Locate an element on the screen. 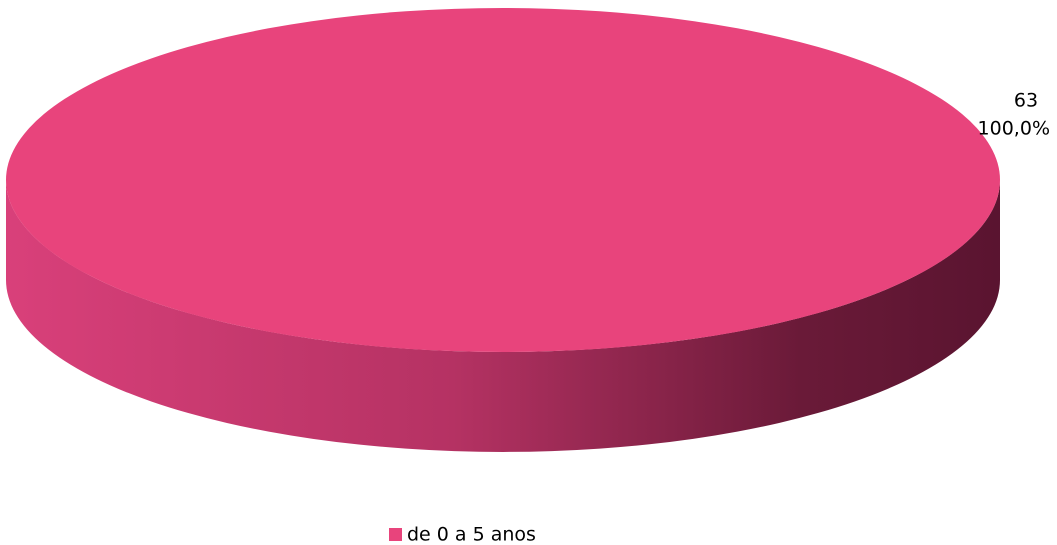  data-label-percent: 100,0% is located at coordinates (1014, 129).